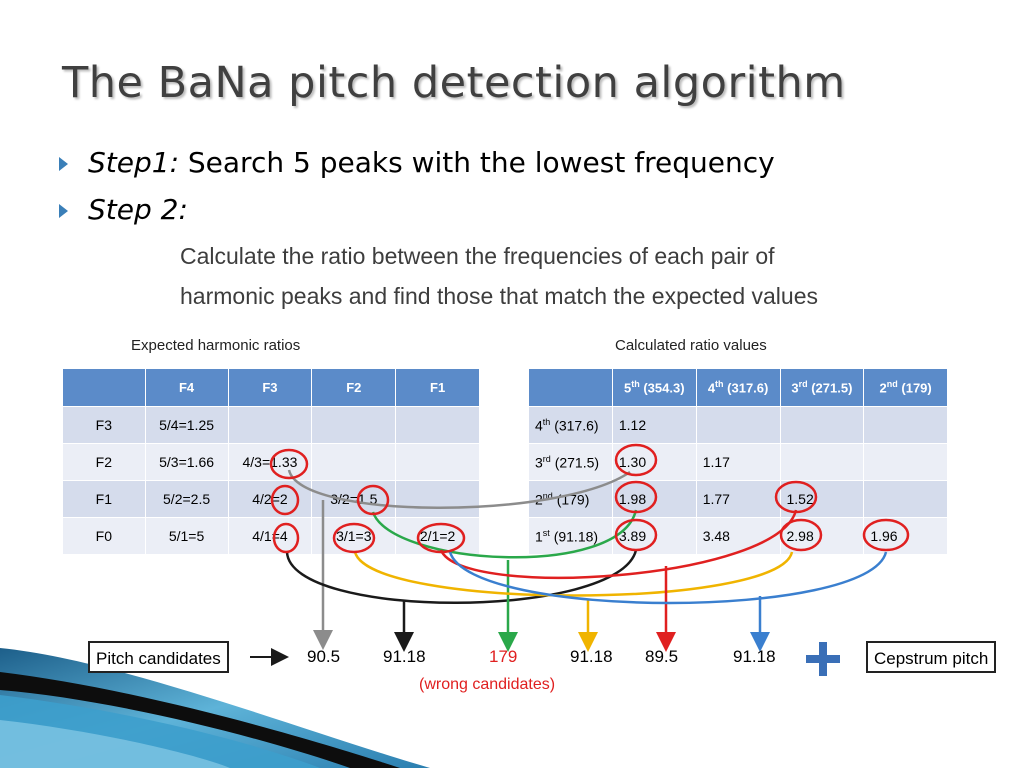 This screenshot has height=768, width=1024. What do you see at coordinates (504, 534) in the screenshot?
I see `green-connector` at bounding box center [504, 534].